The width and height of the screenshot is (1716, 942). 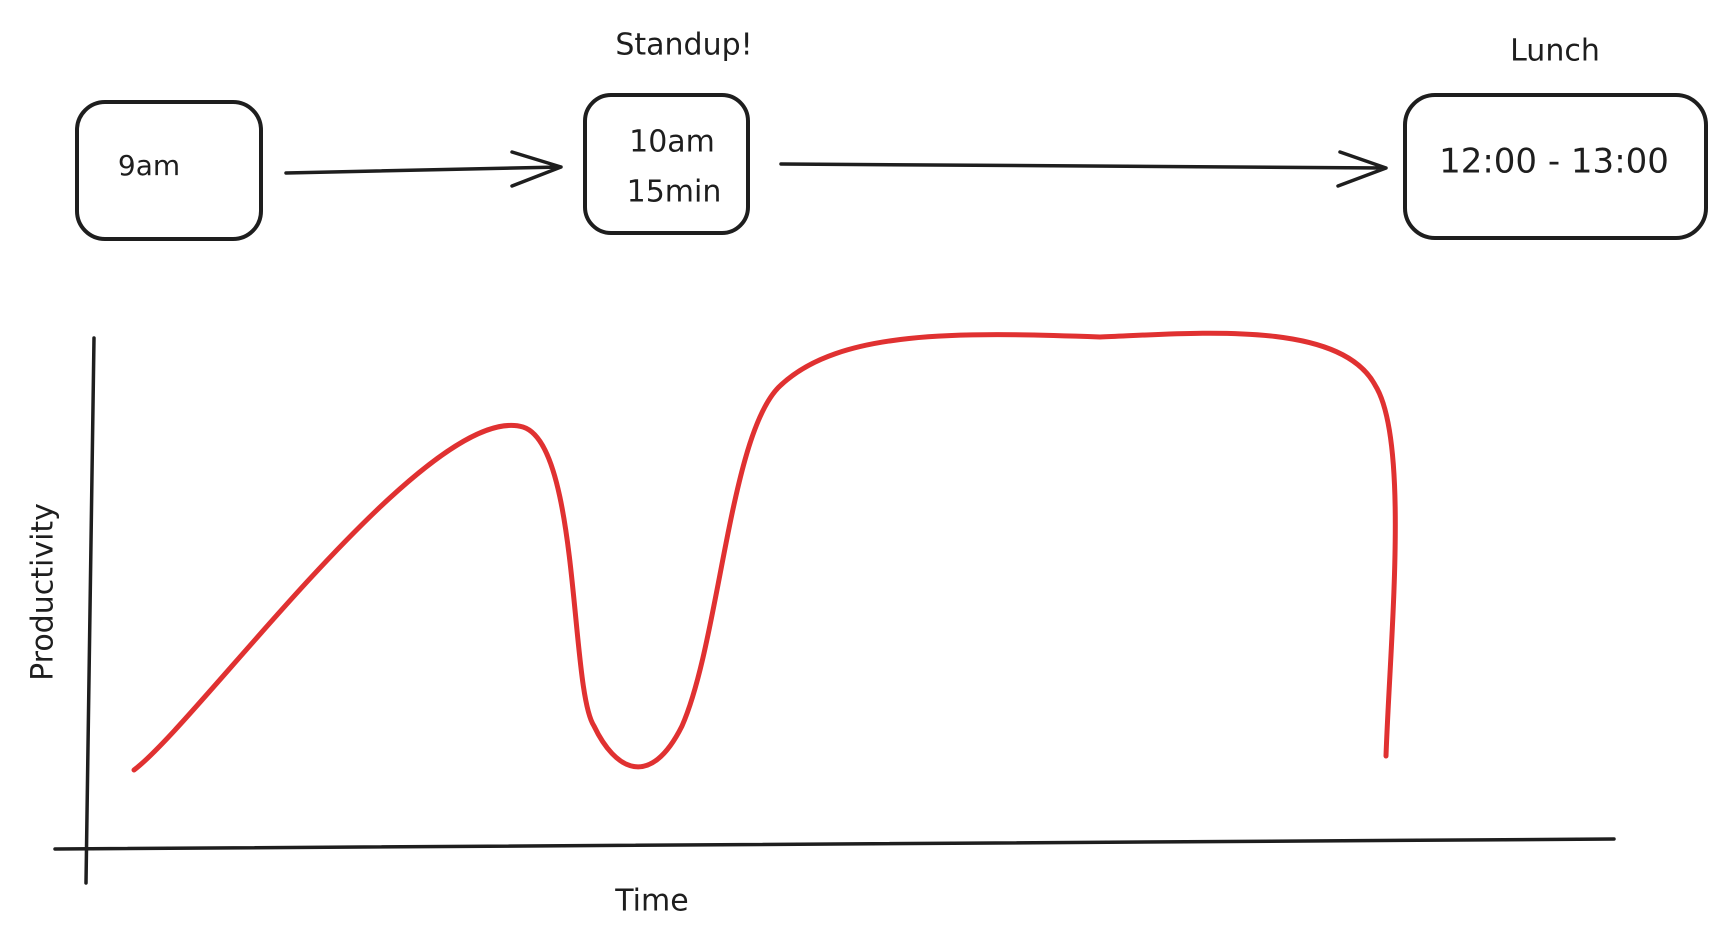 What do you see at coordinates (149, 165) in the screenshot?
I see `node-label: 9am` at bounding box center [149, 165].